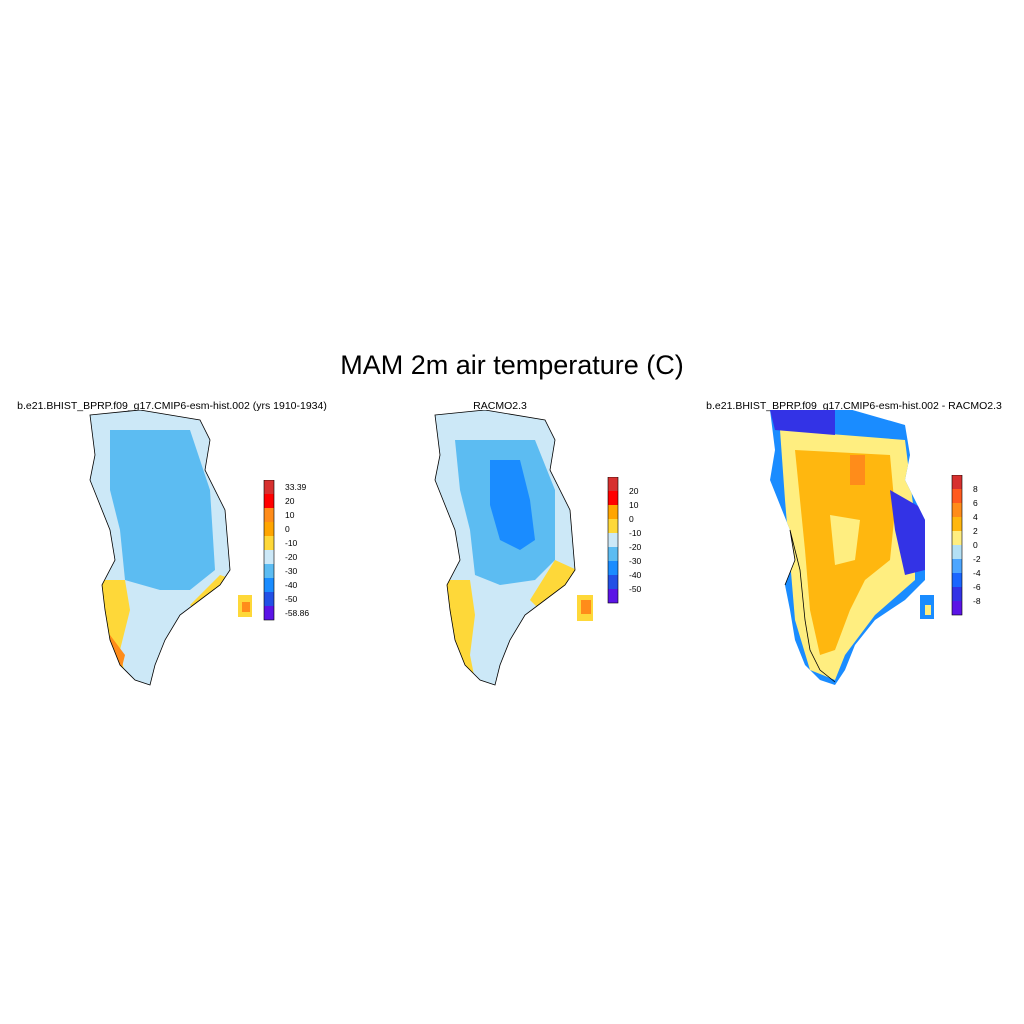 This screenshot has height=1024, width=1024. I want to click on field-coast-sw, so click(460, 630).